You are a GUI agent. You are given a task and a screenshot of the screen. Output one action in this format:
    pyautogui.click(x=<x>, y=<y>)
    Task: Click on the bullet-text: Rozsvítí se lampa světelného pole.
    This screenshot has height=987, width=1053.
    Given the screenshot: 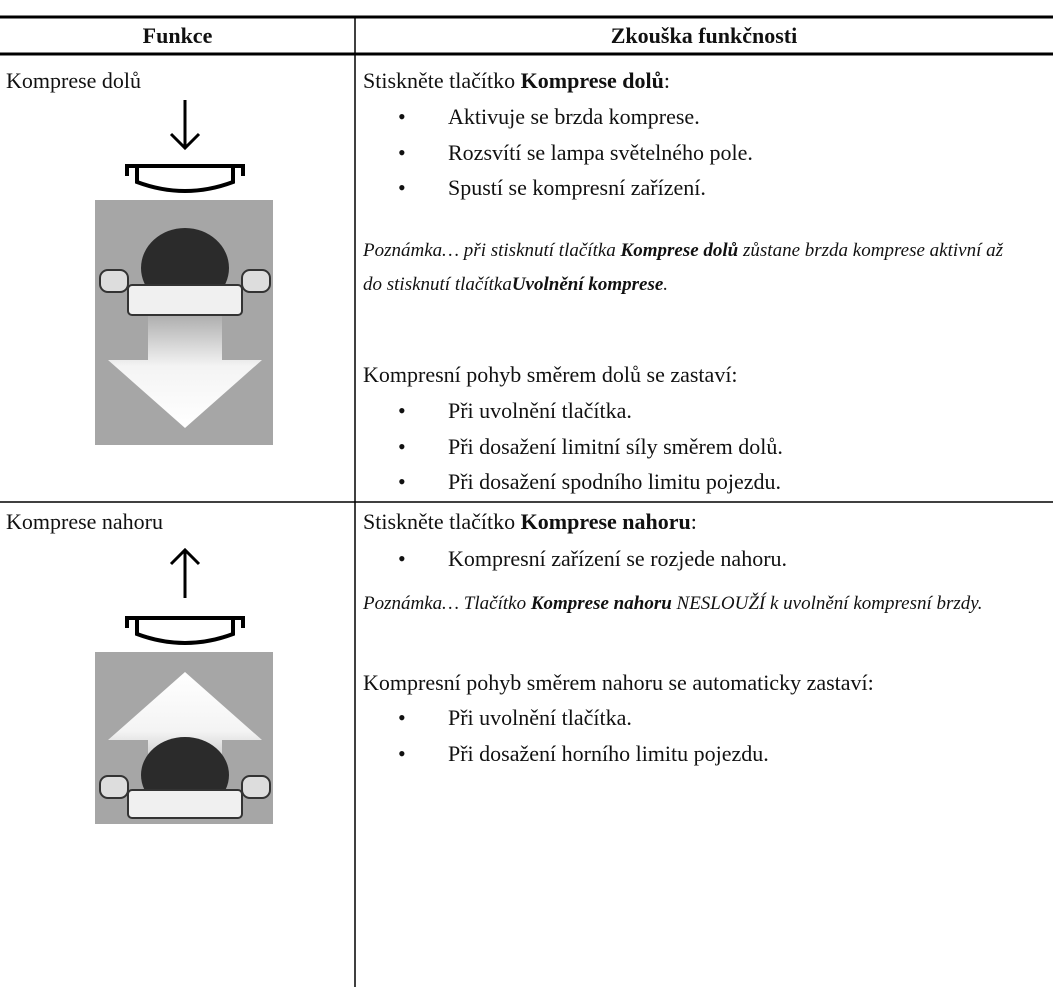 What is the action you would take?
    pyautogui.click(x=600, y=152)
    